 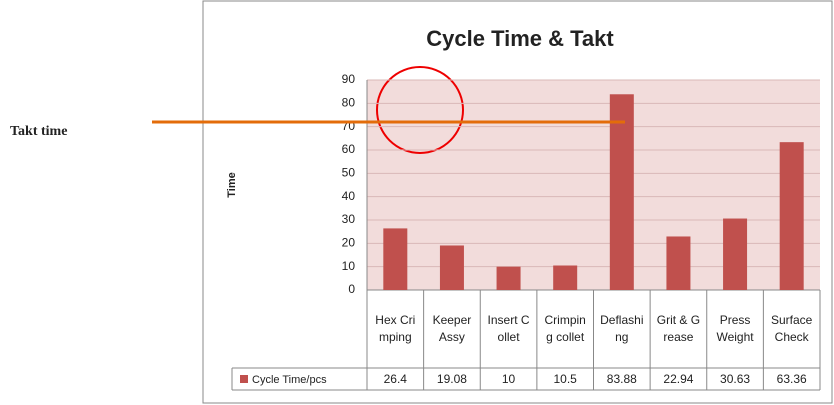 What do you see at coordinates (232, 184) in the screenshot?
I see `y-axis-label: Time` at bounding box center [232, 184].